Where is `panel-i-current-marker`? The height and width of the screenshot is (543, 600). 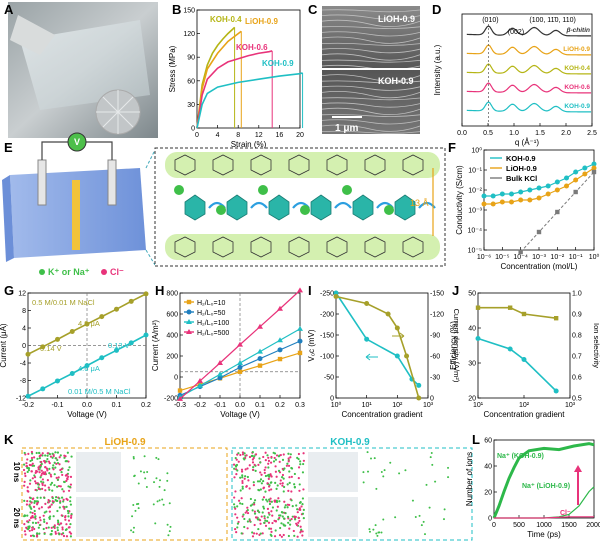 panel-i-current-marker is located at coordinates (407, 356).